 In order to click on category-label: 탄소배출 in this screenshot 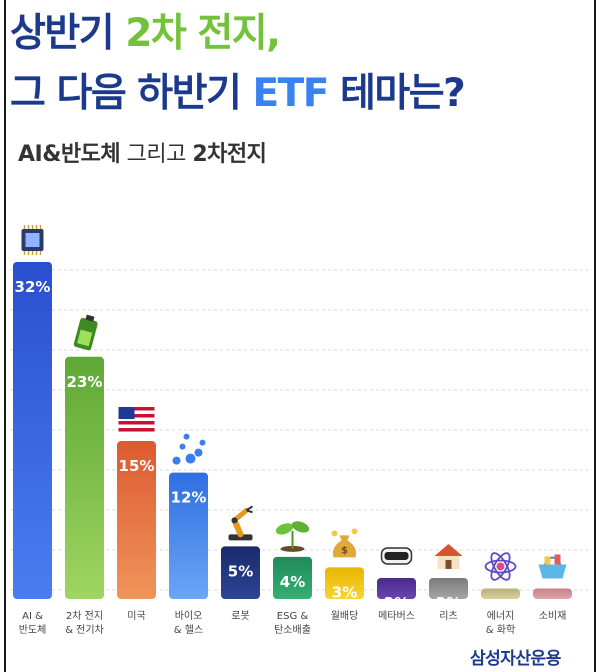, I will do `click(292, 630)`.